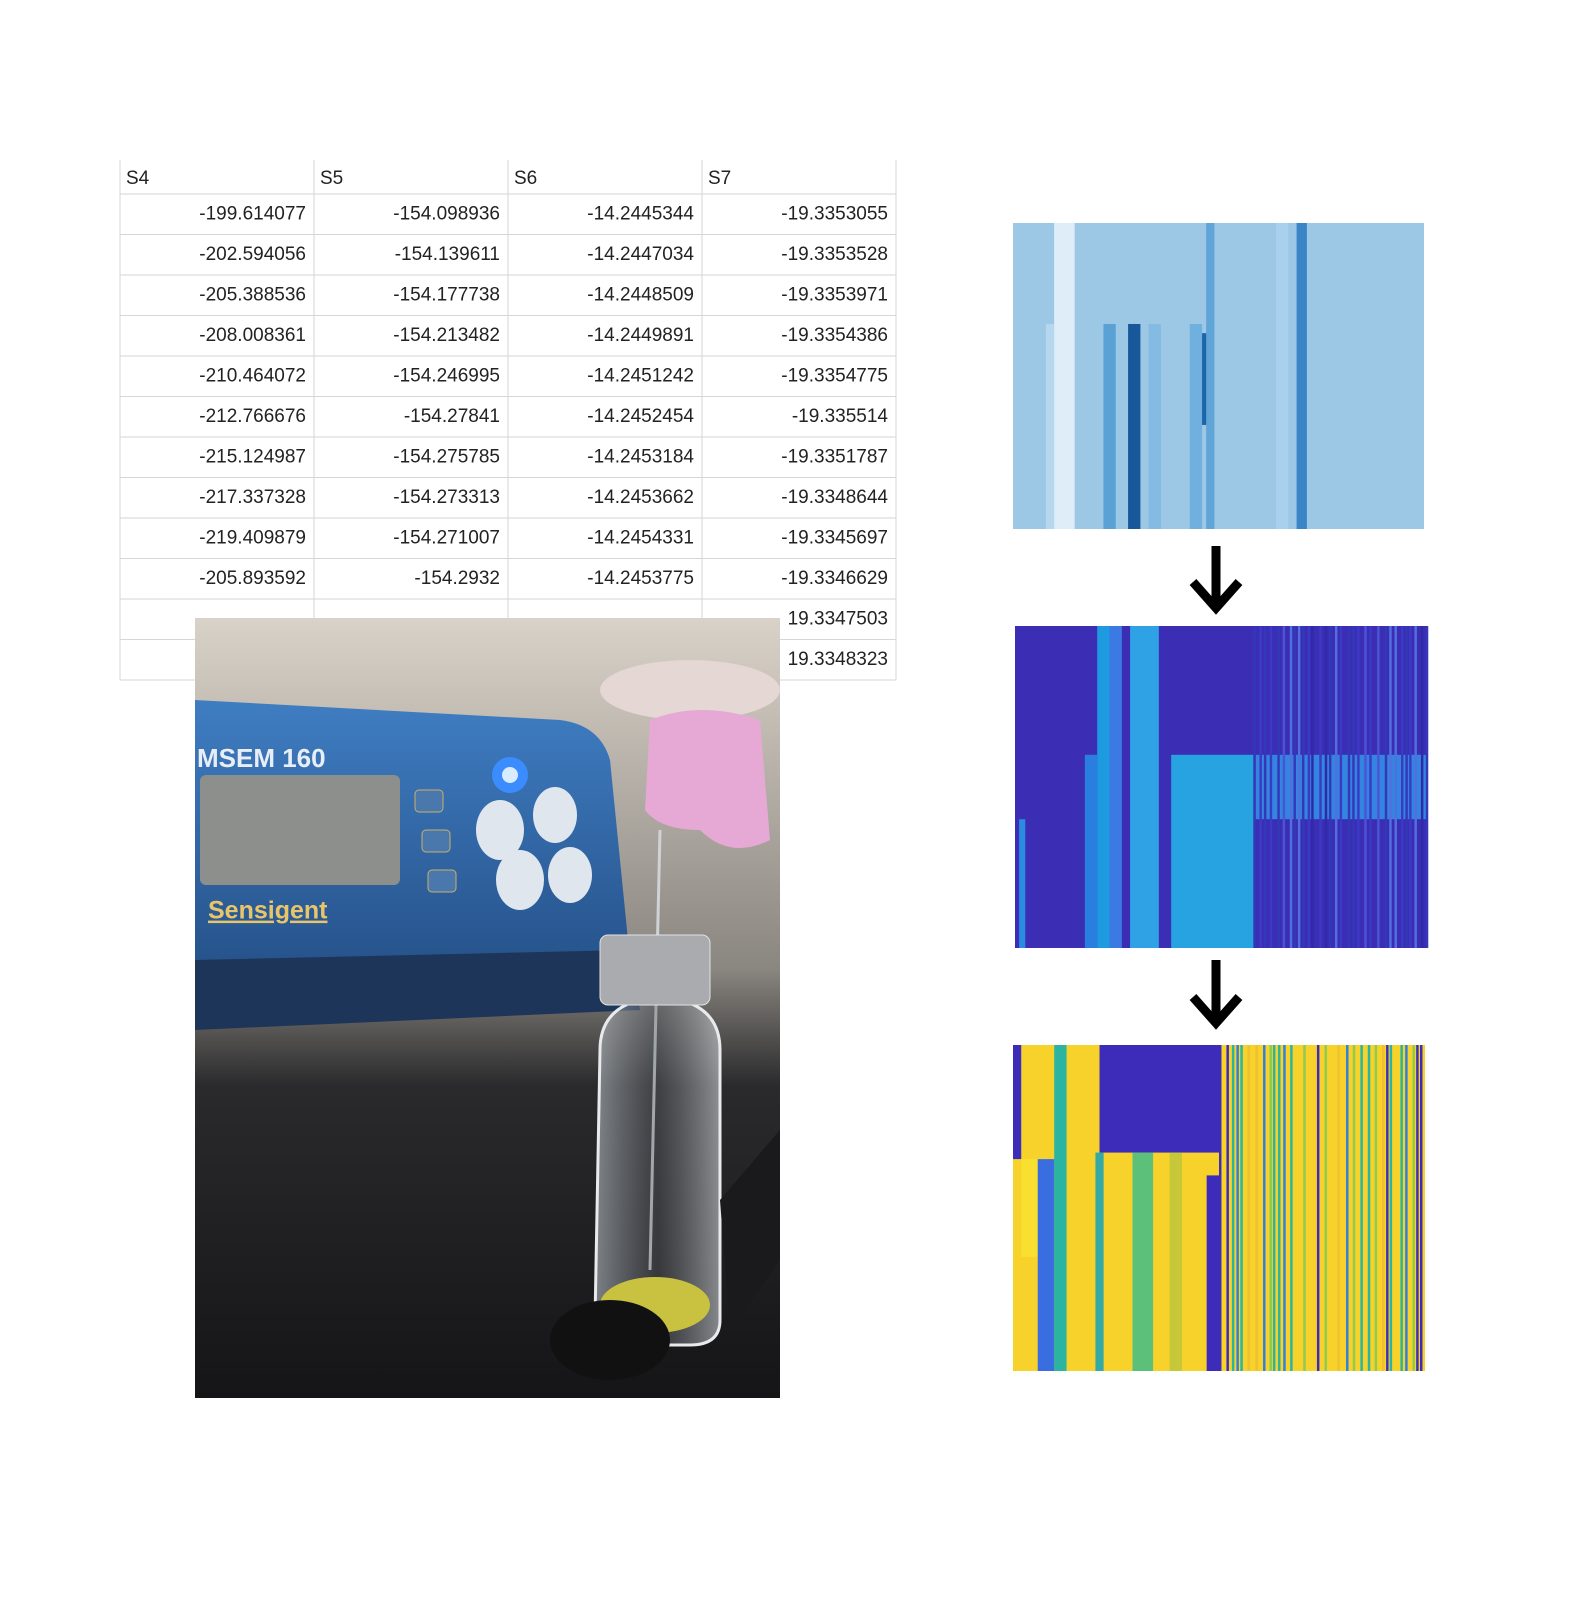  I want to click on cell: -154.139611, so click(447, 254).